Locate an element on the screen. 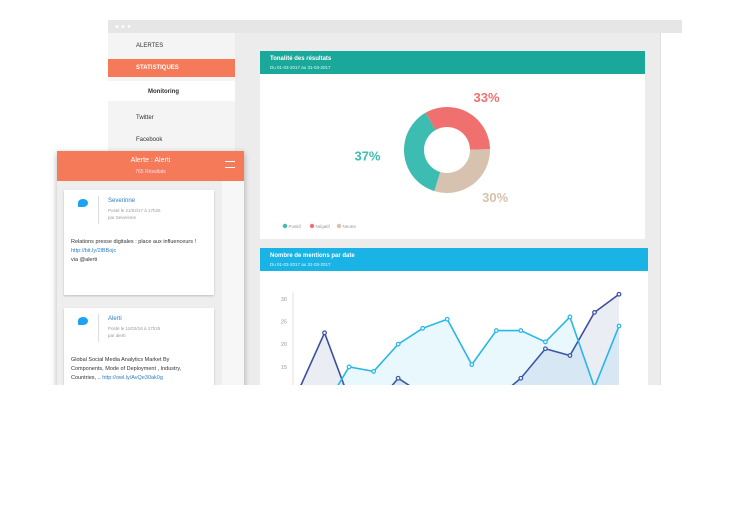 This screenshot has width=738, height=508. post-date: Posté le 11/02/16 à 17h25 is located at coordinates (134, 328).